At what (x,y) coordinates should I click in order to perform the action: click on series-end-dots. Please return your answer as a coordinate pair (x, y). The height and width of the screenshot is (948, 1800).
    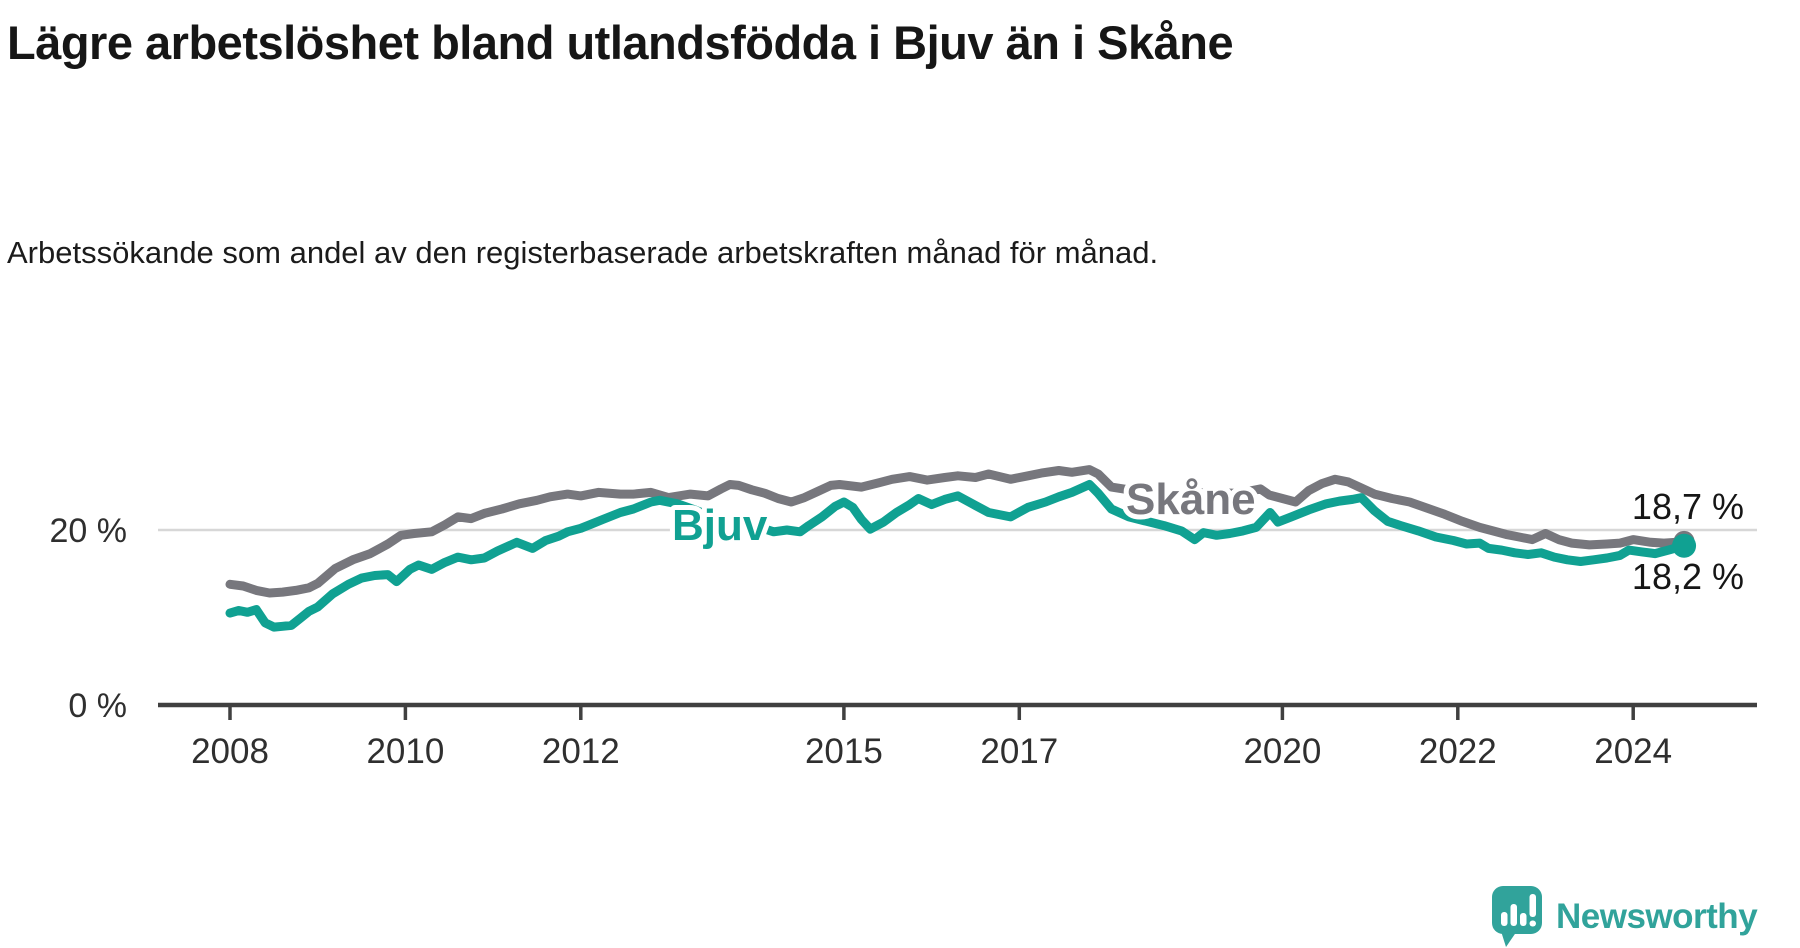
    Looking at the image, I should click on (1684, 544).